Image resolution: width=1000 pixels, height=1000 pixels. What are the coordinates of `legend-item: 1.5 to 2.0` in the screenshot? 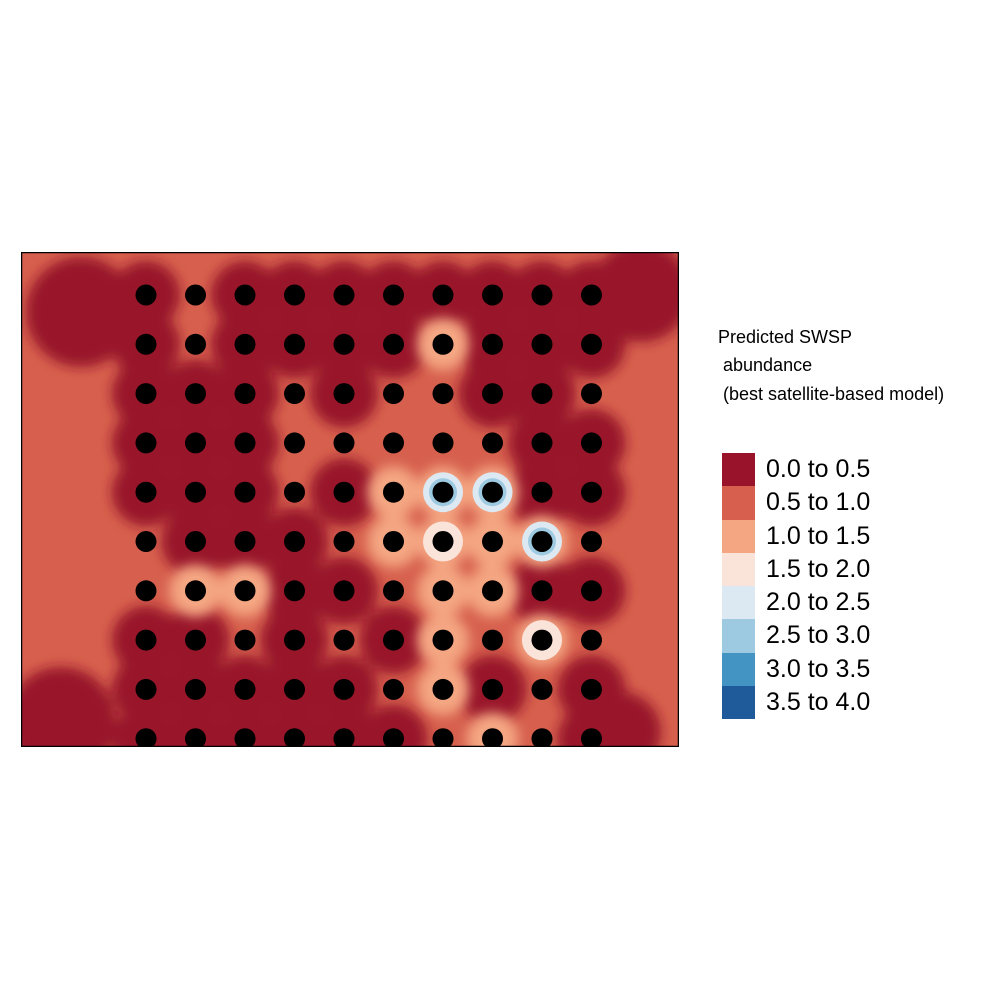 It's located at (842, 569).